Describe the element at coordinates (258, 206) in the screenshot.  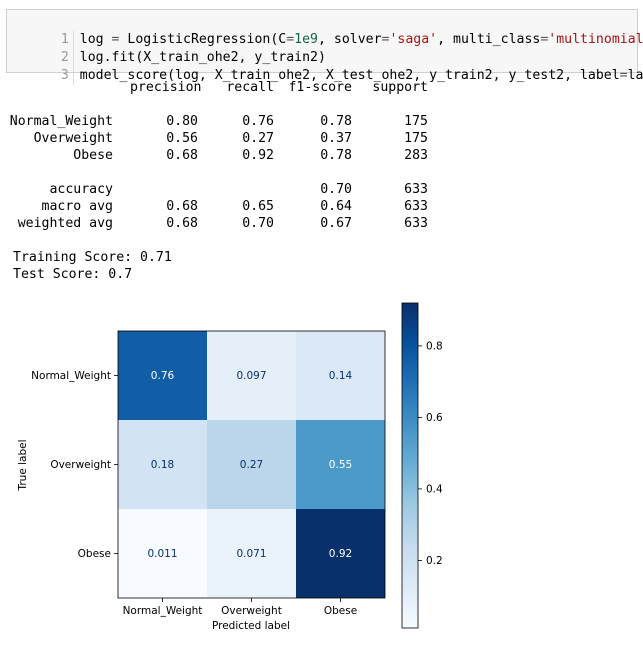
I see `report-cell-recall: 0.65` at that location.